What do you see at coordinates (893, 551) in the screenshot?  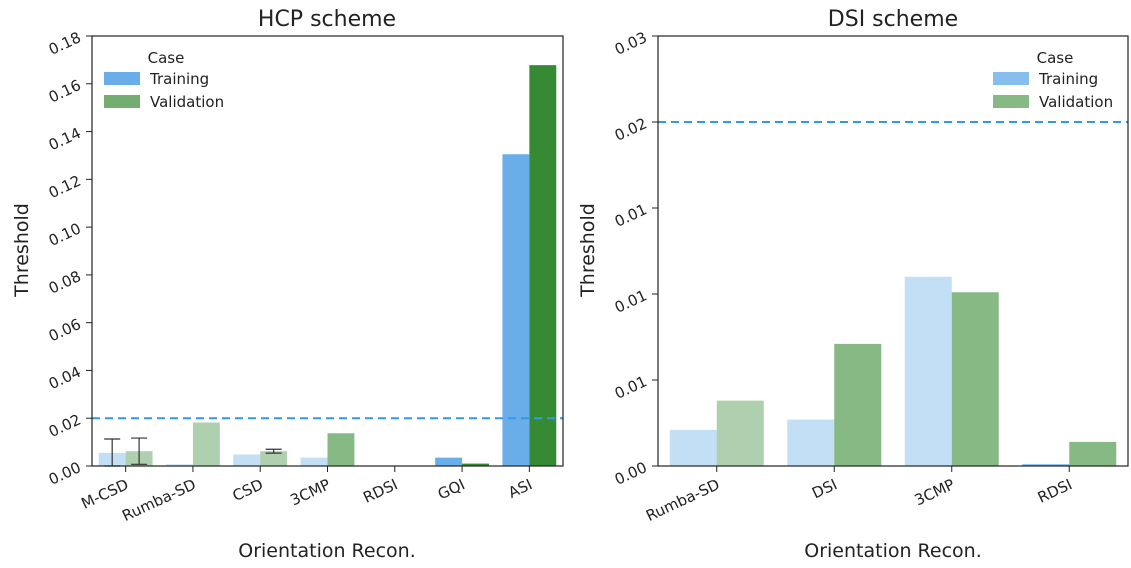 I see `dsi-xlabel: Orientation Recon.` at bounding box center [893, 551].